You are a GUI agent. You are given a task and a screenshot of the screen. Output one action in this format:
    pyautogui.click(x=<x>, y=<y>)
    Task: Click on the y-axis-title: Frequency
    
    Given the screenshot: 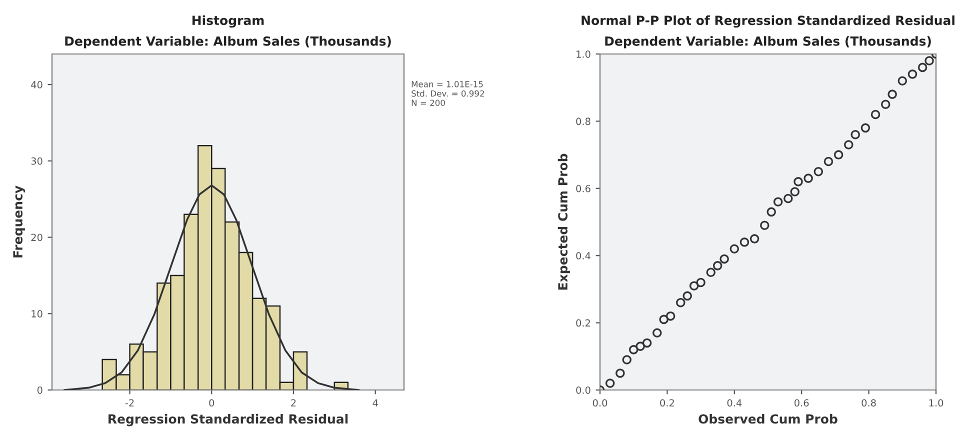 What is the action you would take?
    pyautogui.click(x=19, y=222)
    